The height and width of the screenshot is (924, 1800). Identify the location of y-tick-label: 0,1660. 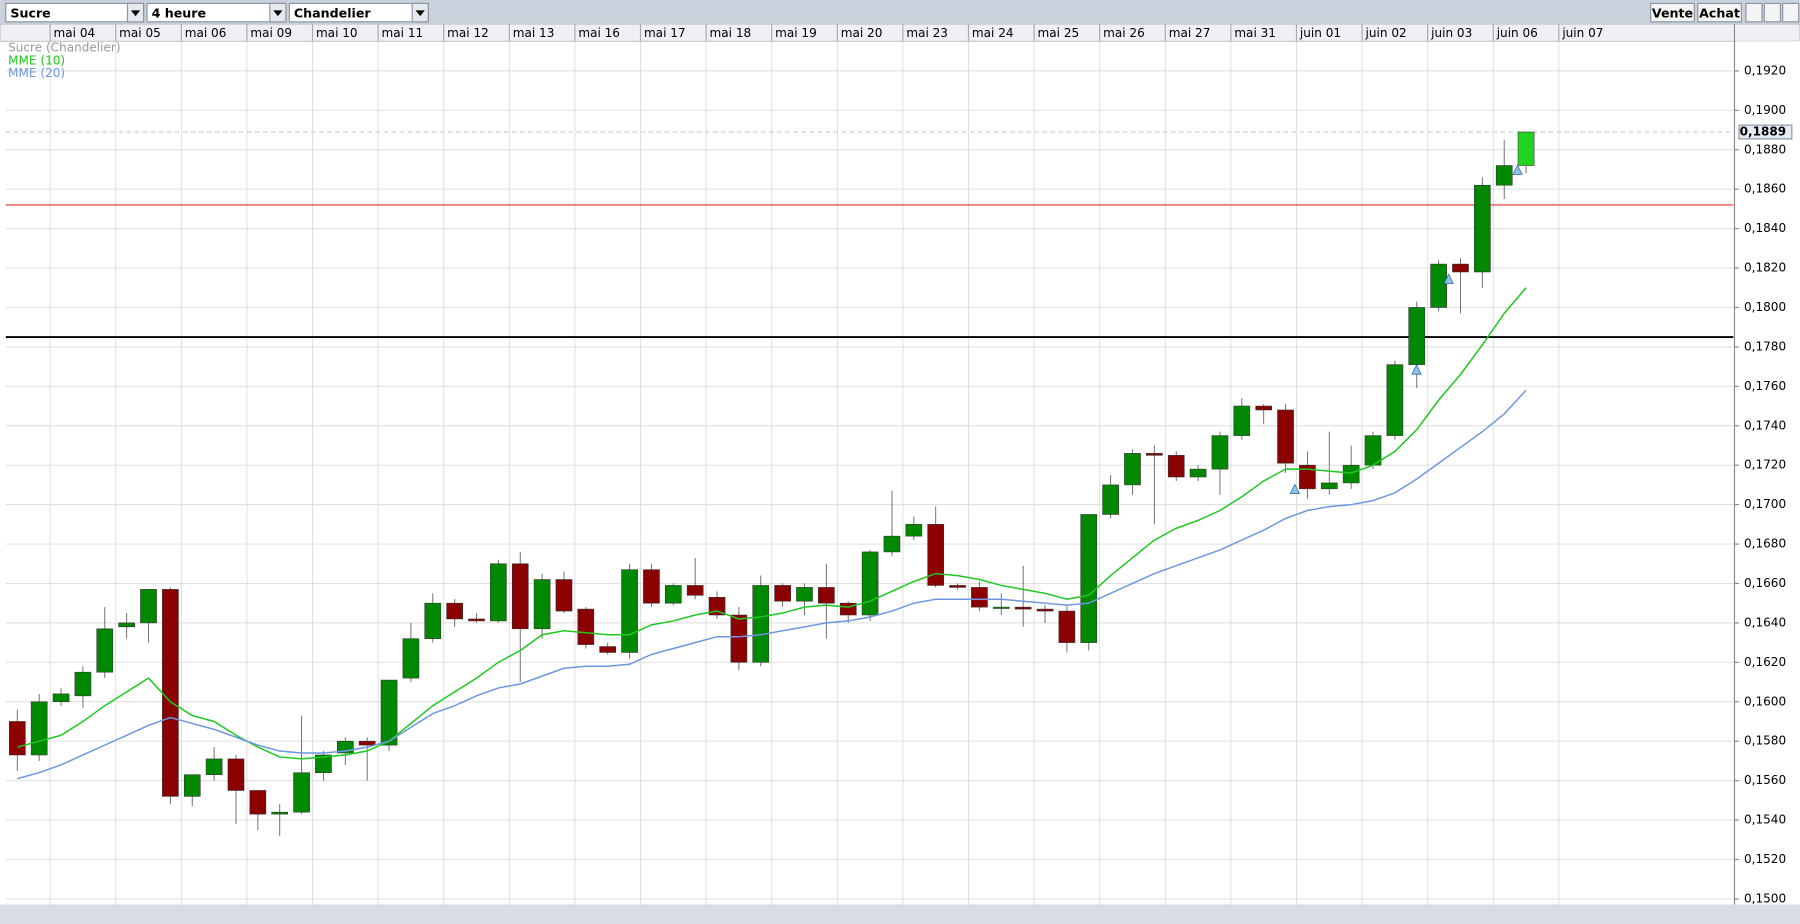
(1765, 583).